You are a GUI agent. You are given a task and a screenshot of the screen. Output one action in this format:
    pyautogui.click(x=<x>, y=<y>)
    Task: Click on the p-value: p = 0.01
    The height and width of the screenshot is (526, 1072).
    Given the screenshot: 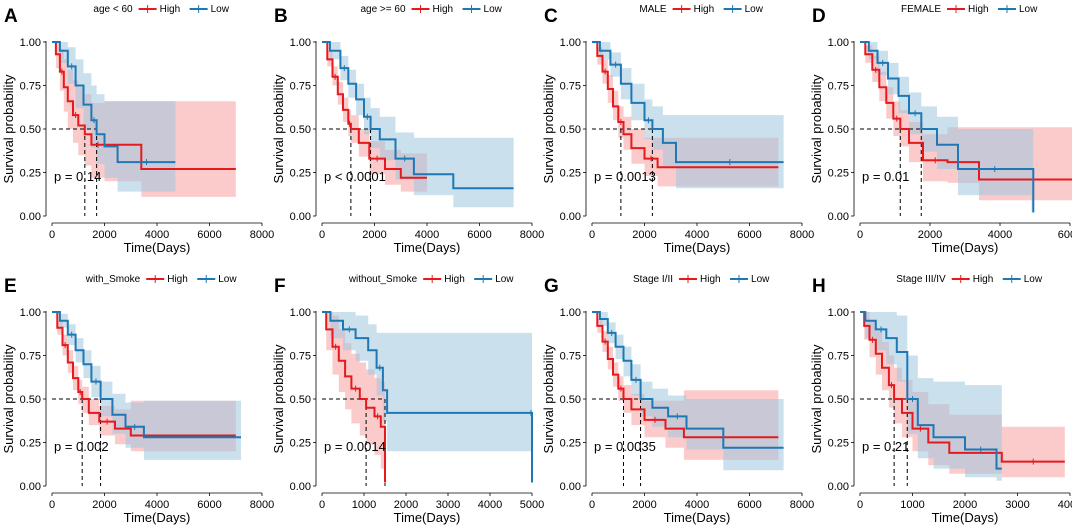 What is the action you would take?
    pyautogui.click(x=885, y=176)
    